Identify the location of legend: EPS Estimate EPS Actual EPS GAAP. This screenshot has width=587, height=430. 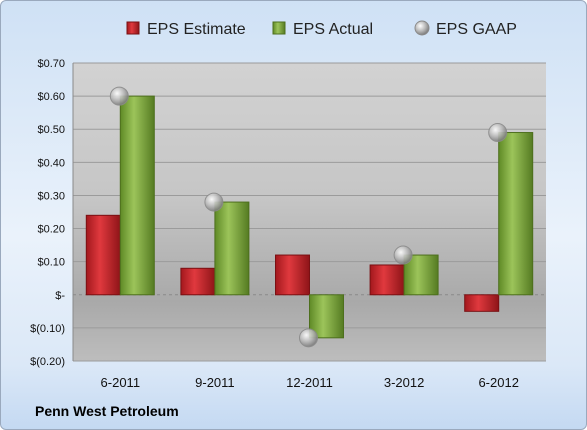
(321, 29).